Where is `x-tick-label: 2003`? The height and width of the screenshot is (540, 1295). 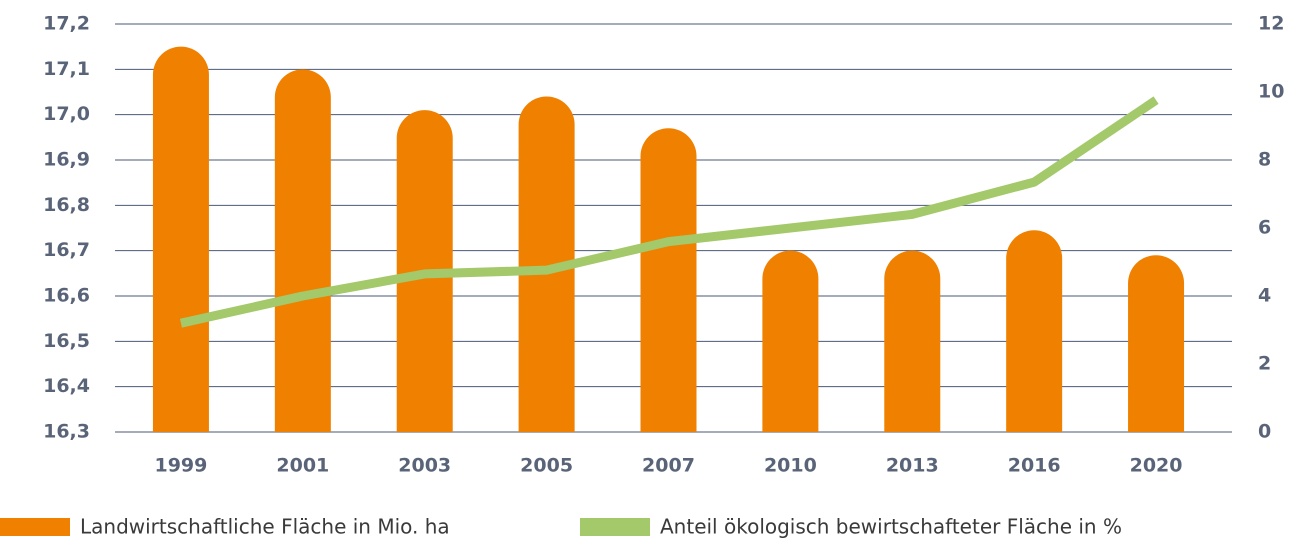
x-tick-label: 2003 is located at coordinates (424, 466).